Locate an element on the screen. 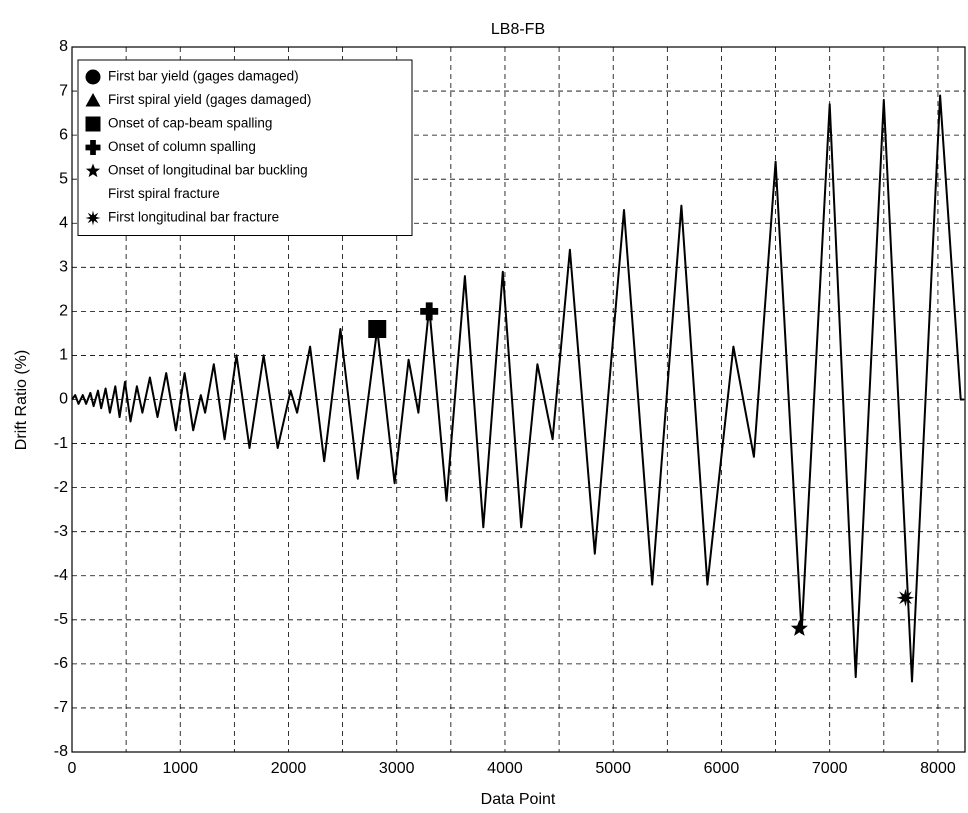 The width and height of the screenshot is (968, 813). y-tick-label: 8 is located at coordinates (63, 46).